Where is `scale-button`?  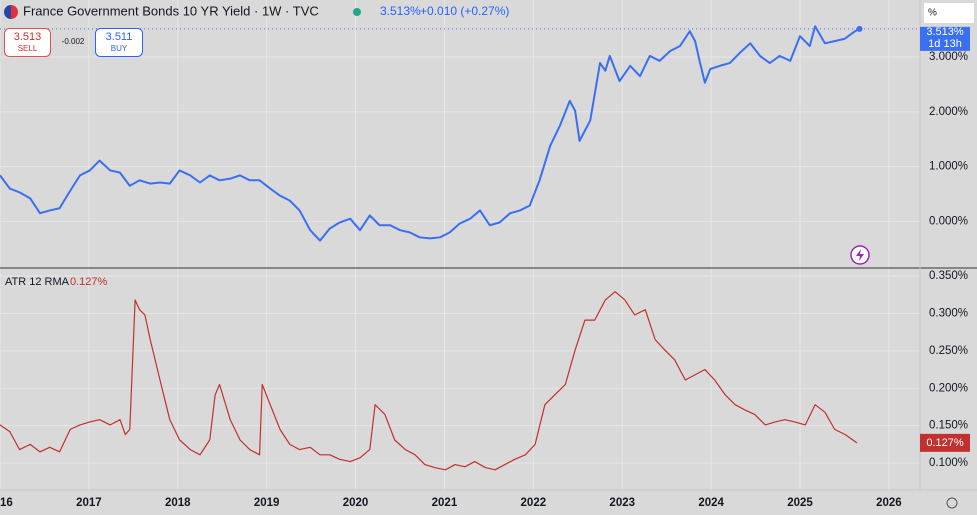 scale-button is located at coordinates (949, 13).